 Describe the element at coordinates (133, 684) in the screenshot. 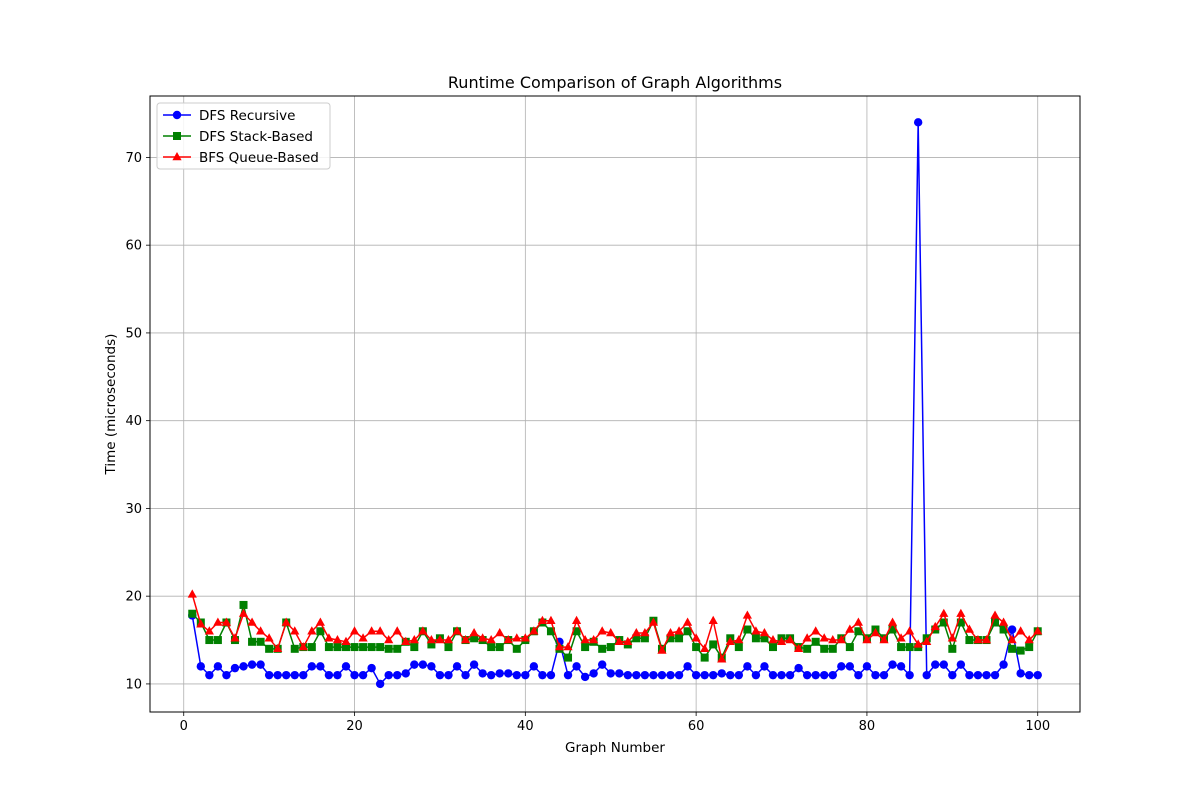

I see `y-tick-label: 10` at that location.